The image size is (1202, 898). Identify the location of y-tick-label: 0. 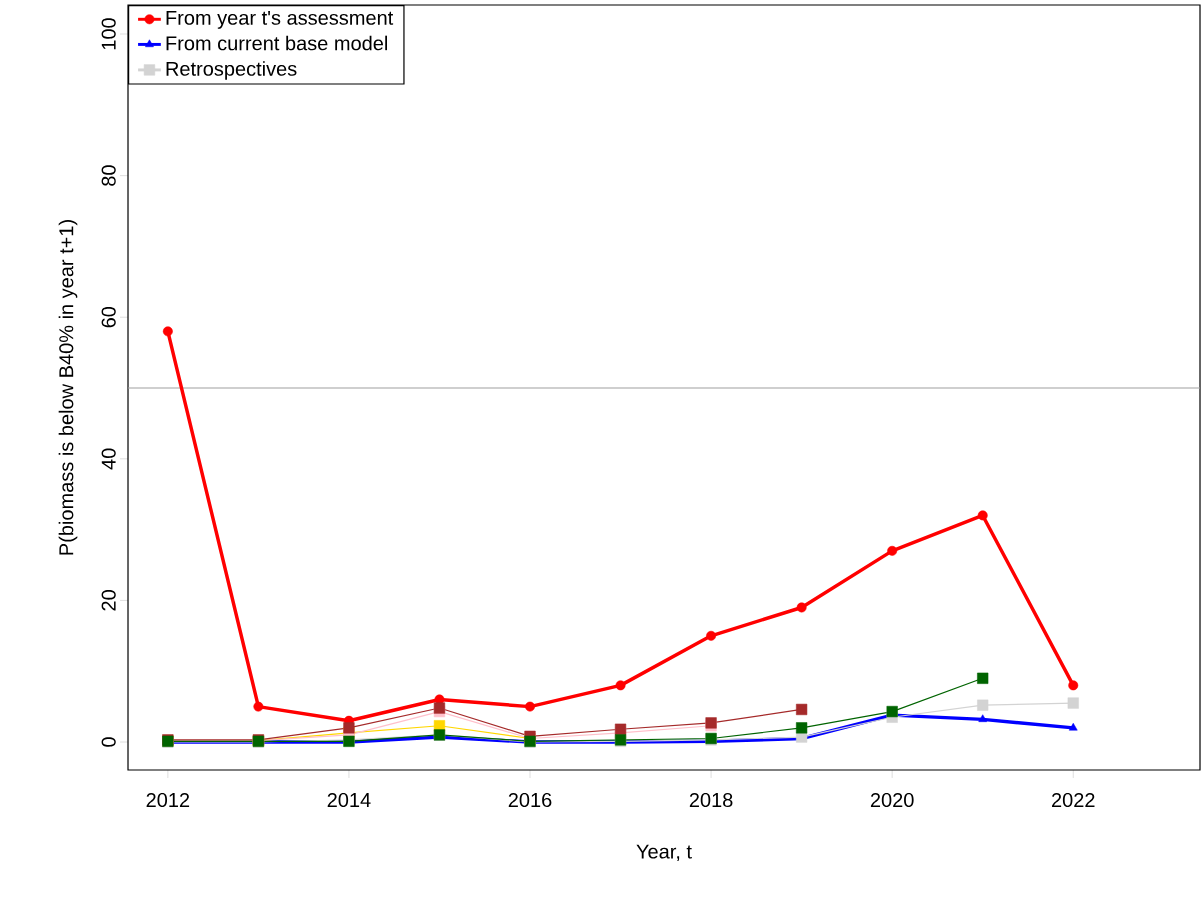
(108, 742).